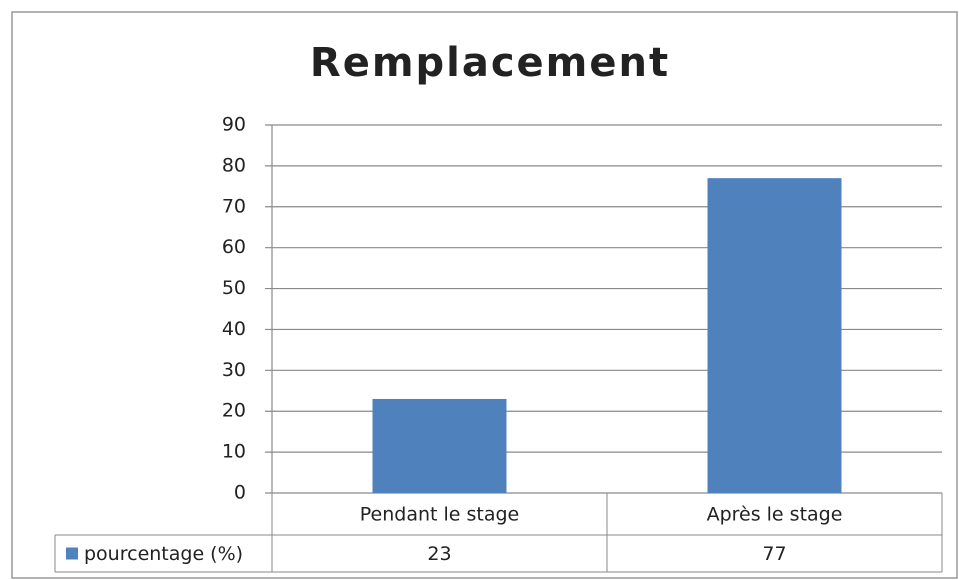 This screenshot has height=580, width=959. What do you see at coordinates (439, 554) in the screenshot?
I see `table-value: 23` at bounding box center [439, 554].